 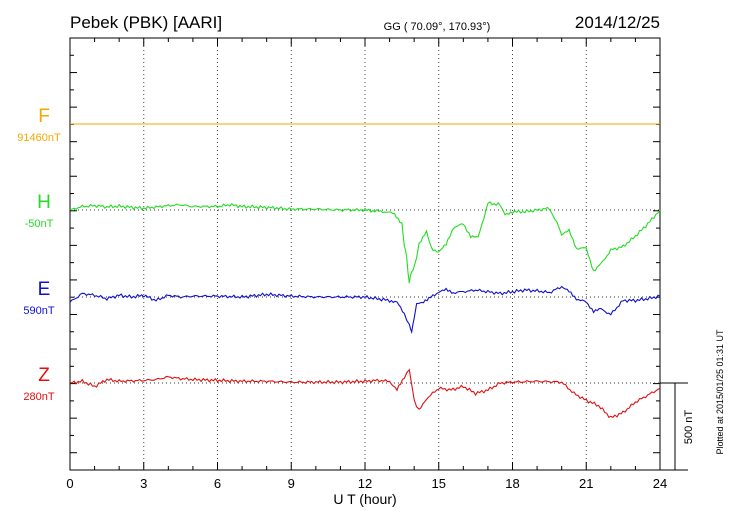 What do you see at coordinates (365, 310) in the screenshot?
I see `series-line-E` at bounding box center [365, 310].